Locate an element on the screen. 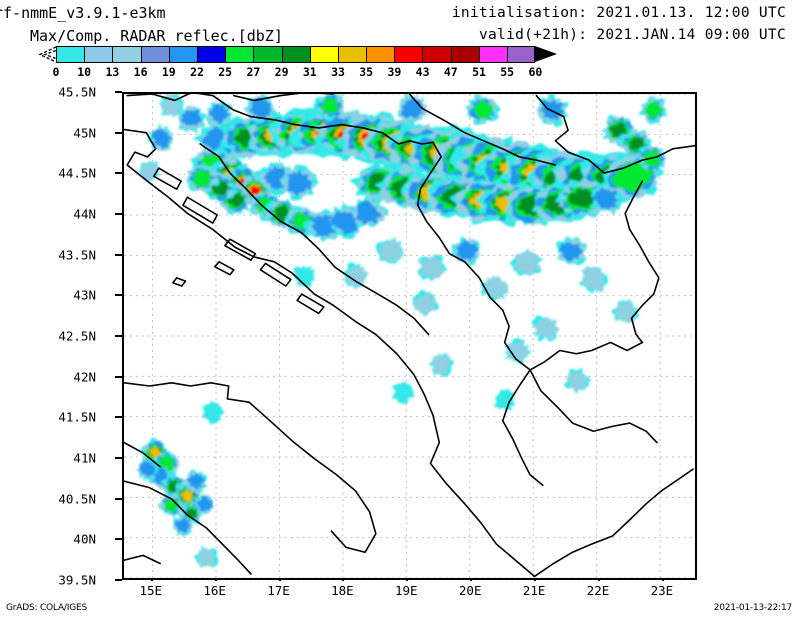  field-title: Max/Comp. RADAR reflec.[dbZ] is located at coordinates (156, 36).